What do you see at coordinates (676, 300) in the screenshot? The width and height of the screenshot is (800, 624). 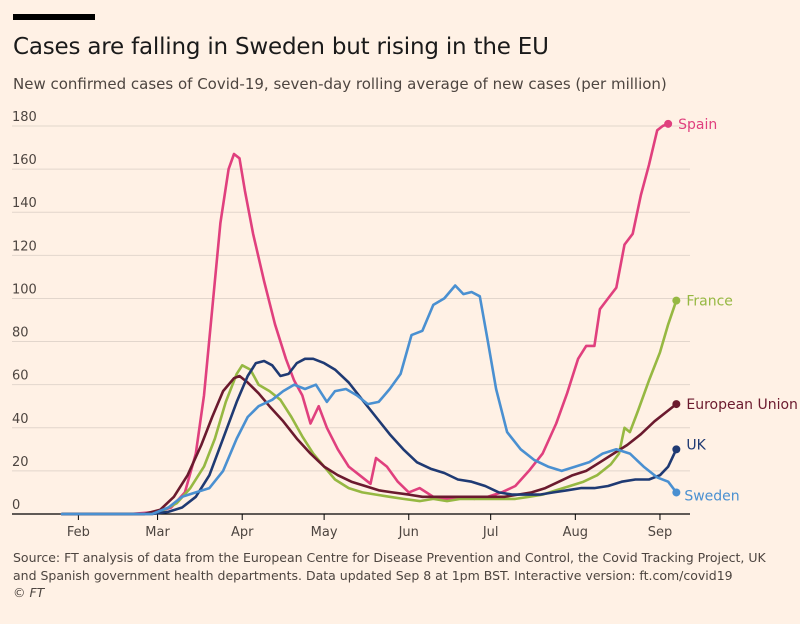 I see `series-end-dot-france` at bounding box center [676, 300].